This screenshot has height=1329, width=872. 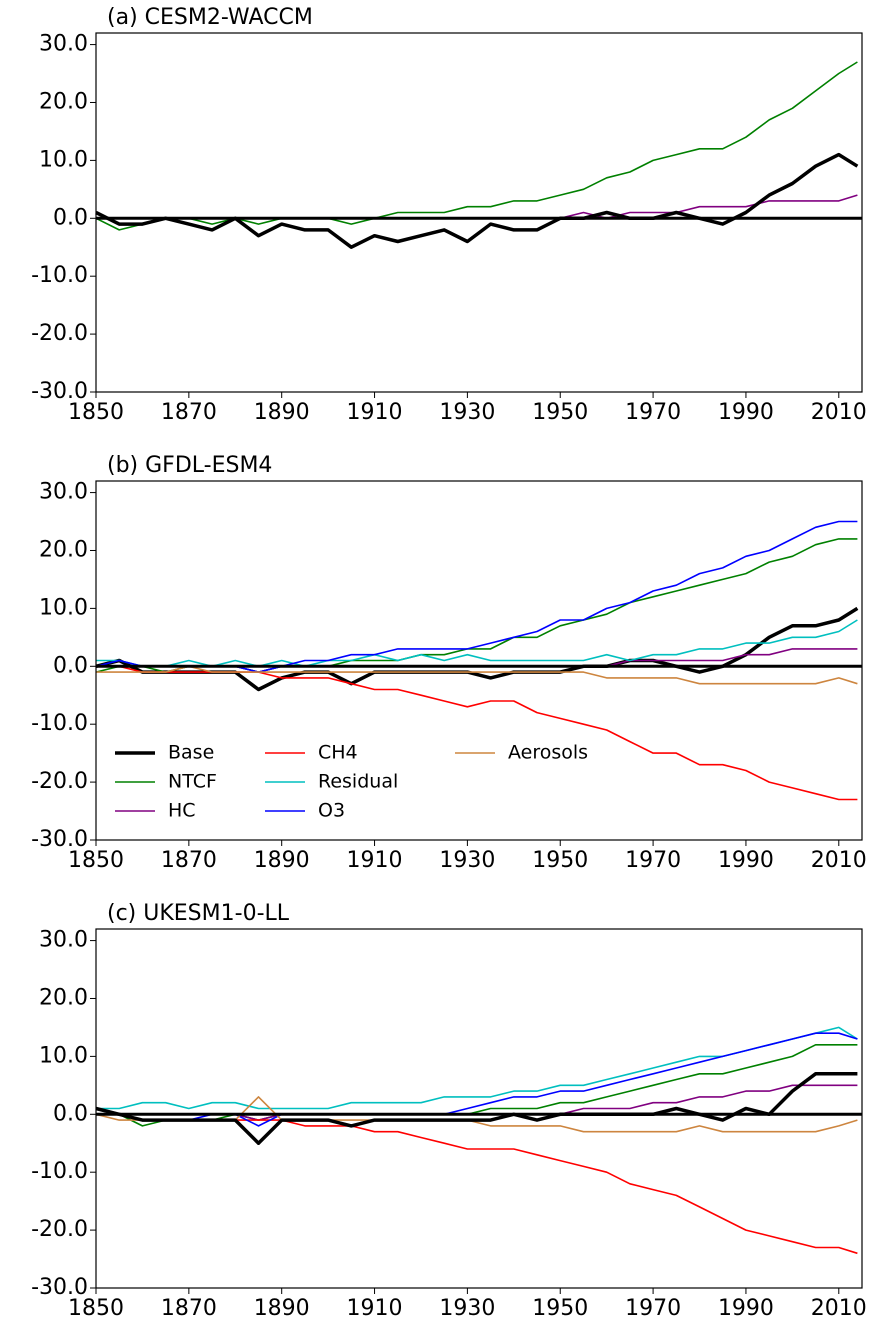 I want to click on legend-label: HC, so click(x=182, y=811).